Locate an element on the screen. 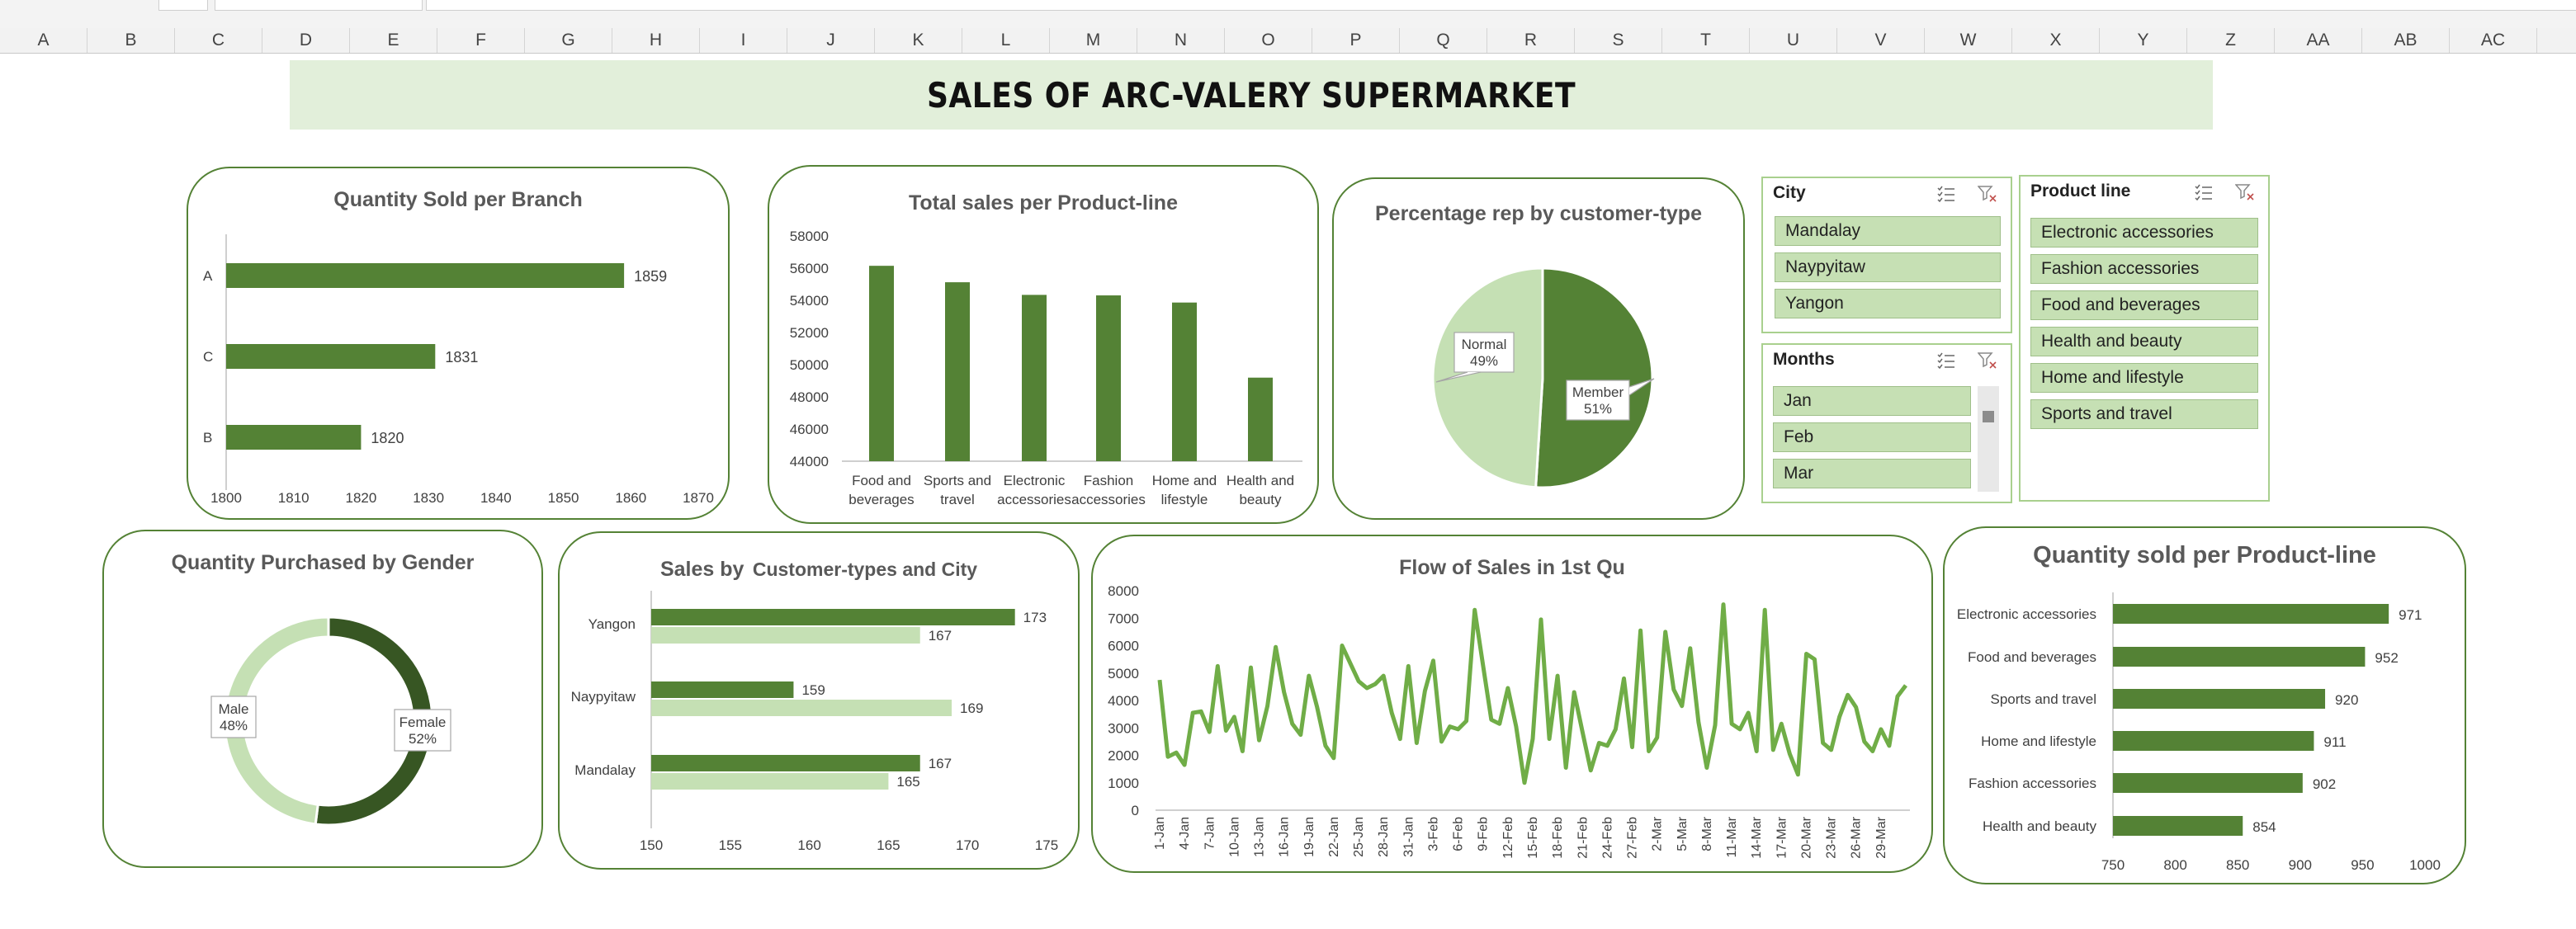 The width and height of the screenshot is (2576, 929). column-header: T is located at coordinates (1706, 40).